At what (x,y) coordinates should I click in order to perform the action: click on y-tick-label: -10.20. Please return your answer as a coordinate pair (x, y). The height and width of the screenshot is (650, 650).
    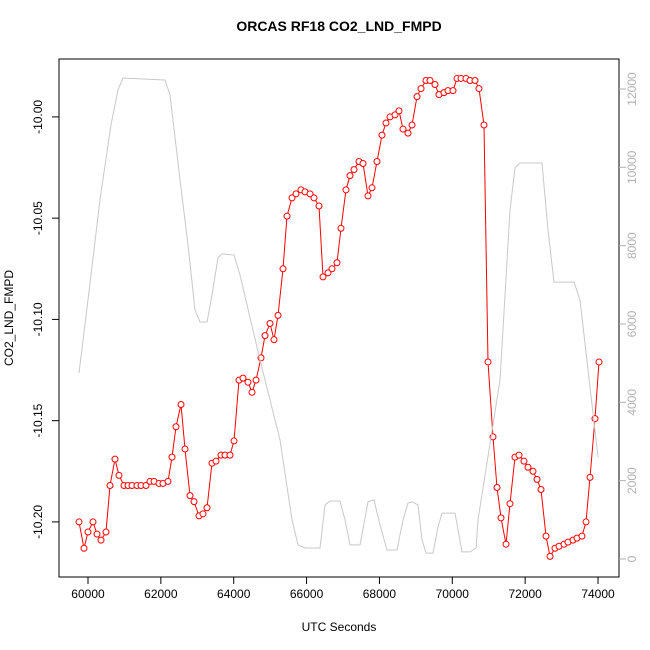
    Looking at the image, I should click on (38, 522).